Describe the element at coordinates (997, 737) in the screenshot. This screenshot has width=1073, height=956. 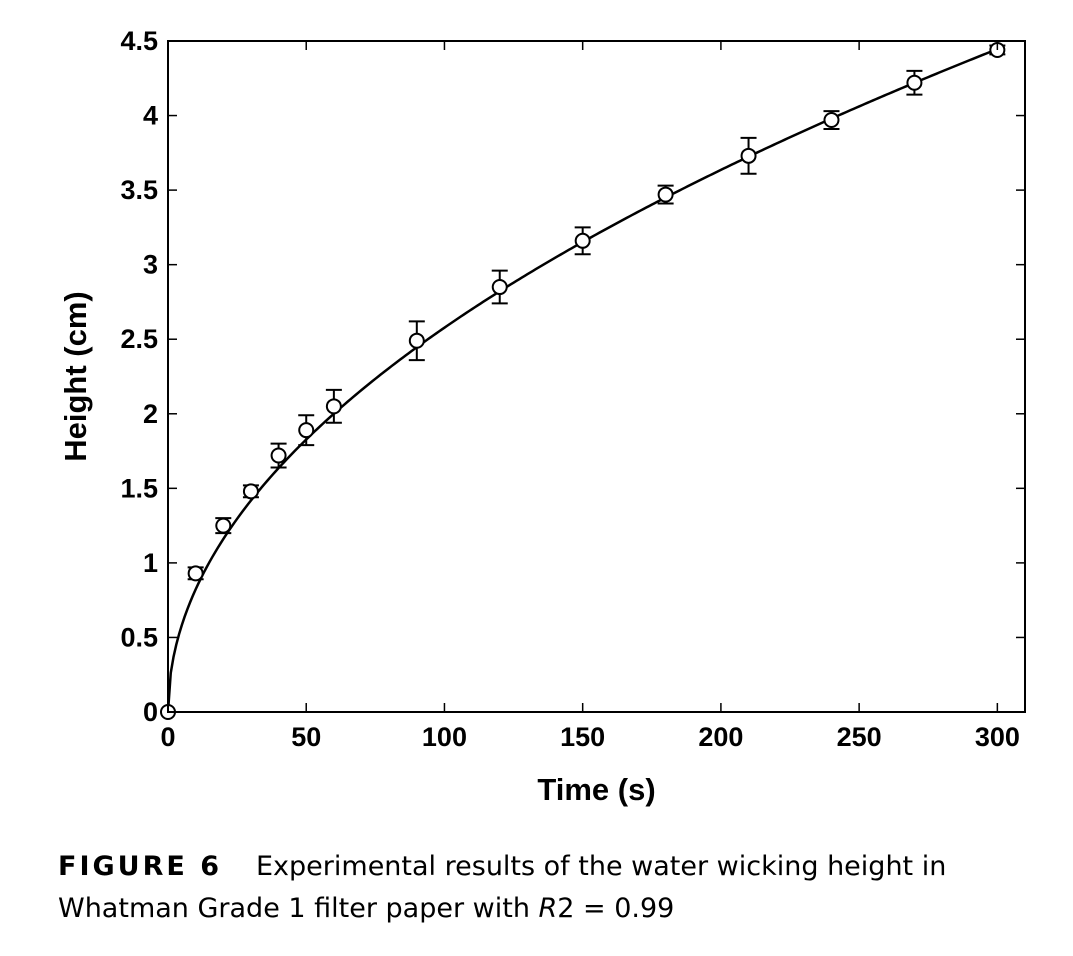
I see `x-tick-label: 300` at that location.